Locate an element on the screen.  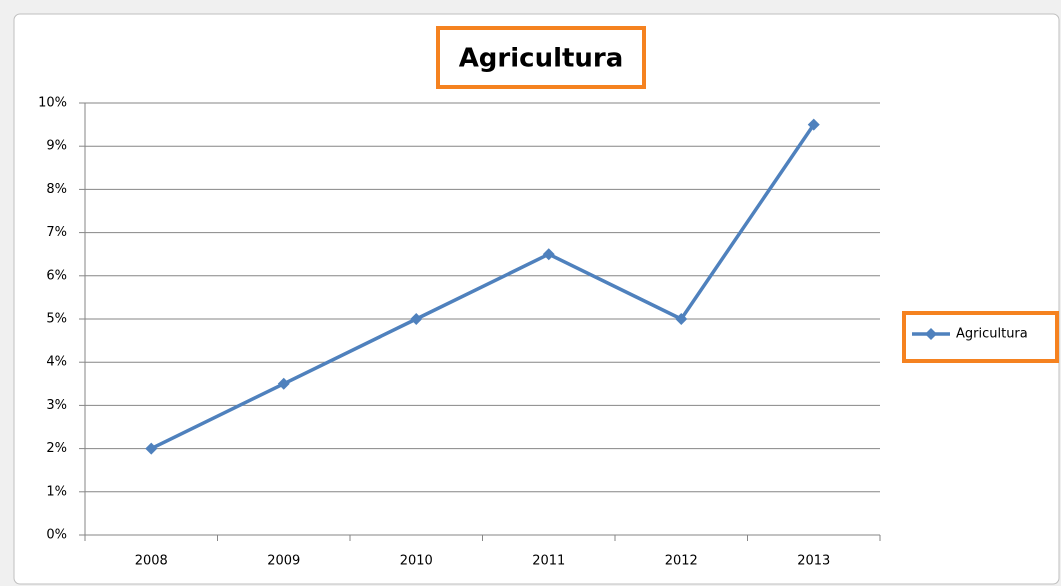
x-tick-label: 2008 is located at coordinates (151, 561).